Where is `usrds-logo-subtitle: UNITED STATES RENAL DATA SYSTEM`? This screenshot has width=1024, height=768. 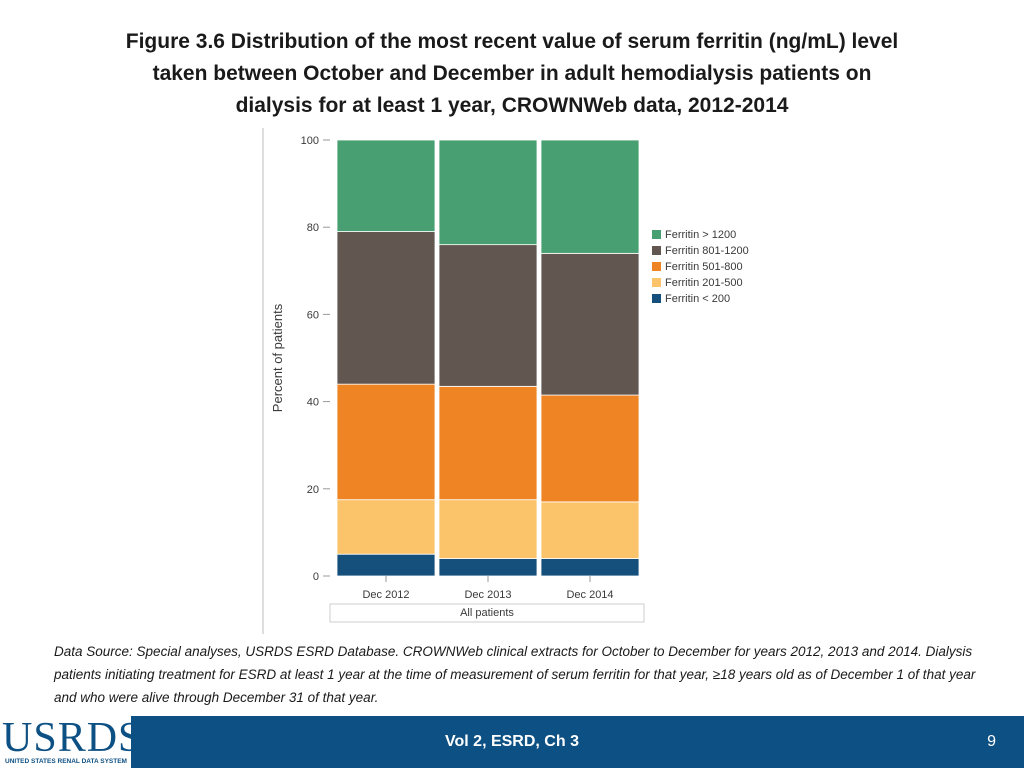
usrds-logo-subtitle: UNITED STATES RENAL DATA SYSTEM is located at coordinates (66, 761).